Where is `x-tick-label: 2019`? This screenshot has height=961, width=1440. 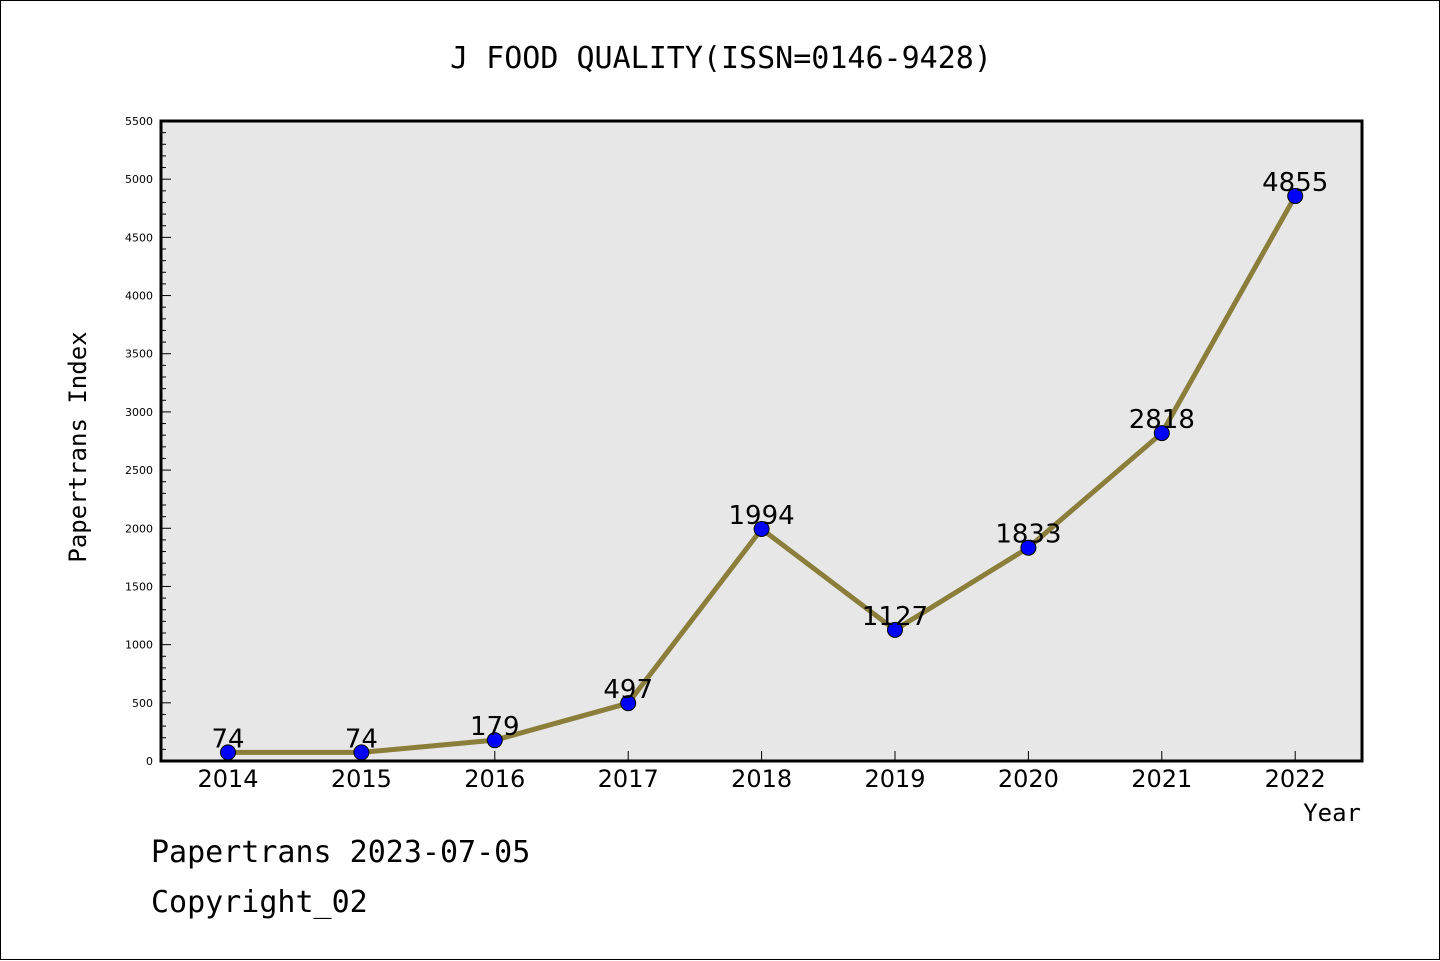
x-tick-label: 2019 is located at coordinates (894, 779).